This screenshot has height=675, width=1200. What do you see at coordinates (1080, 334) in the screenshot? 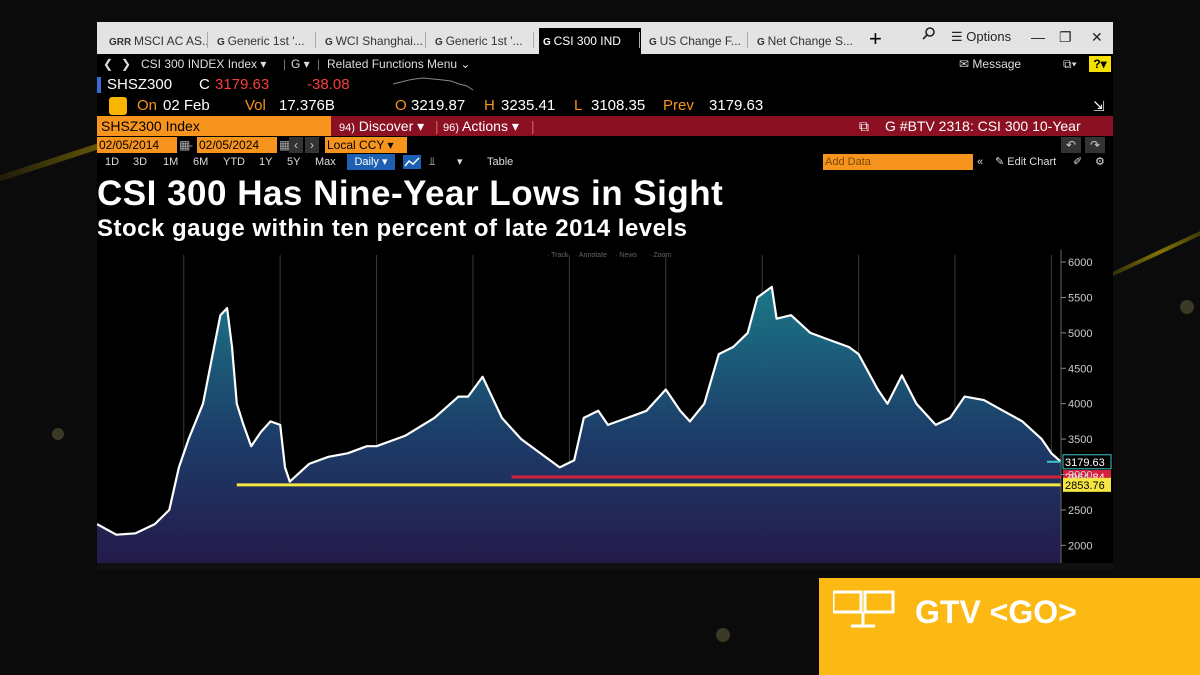
I see `y-tick-label: 5000` at bounding box center [1080, 334].